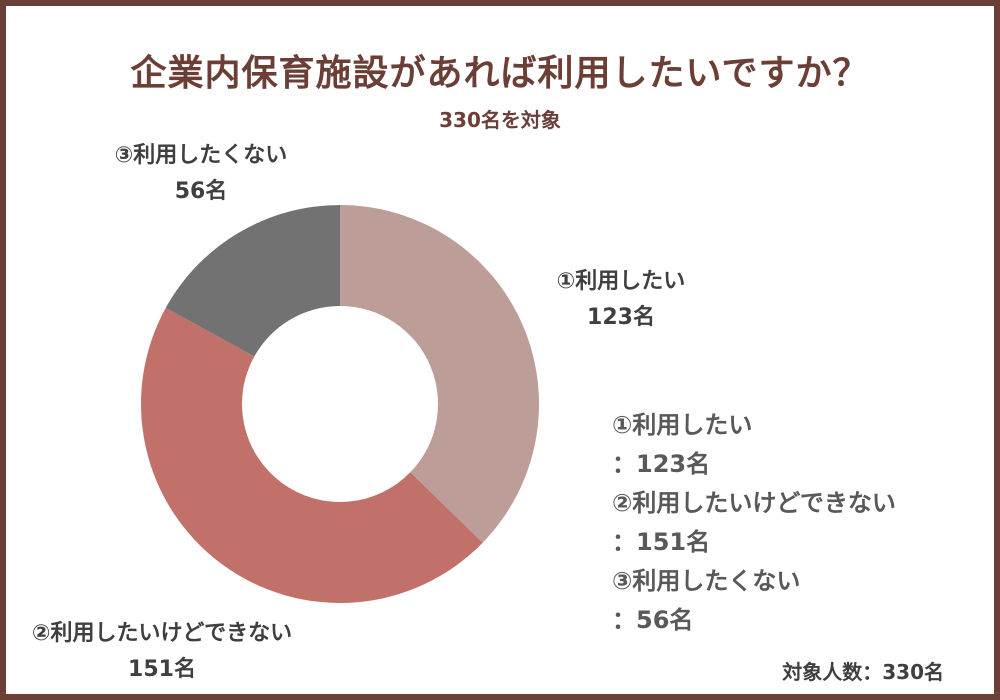 Image resolution: width=1000 pixels, height=700 pixels. I want to click on slice-label-3-name: ③利用したくない, so click(201, 155).